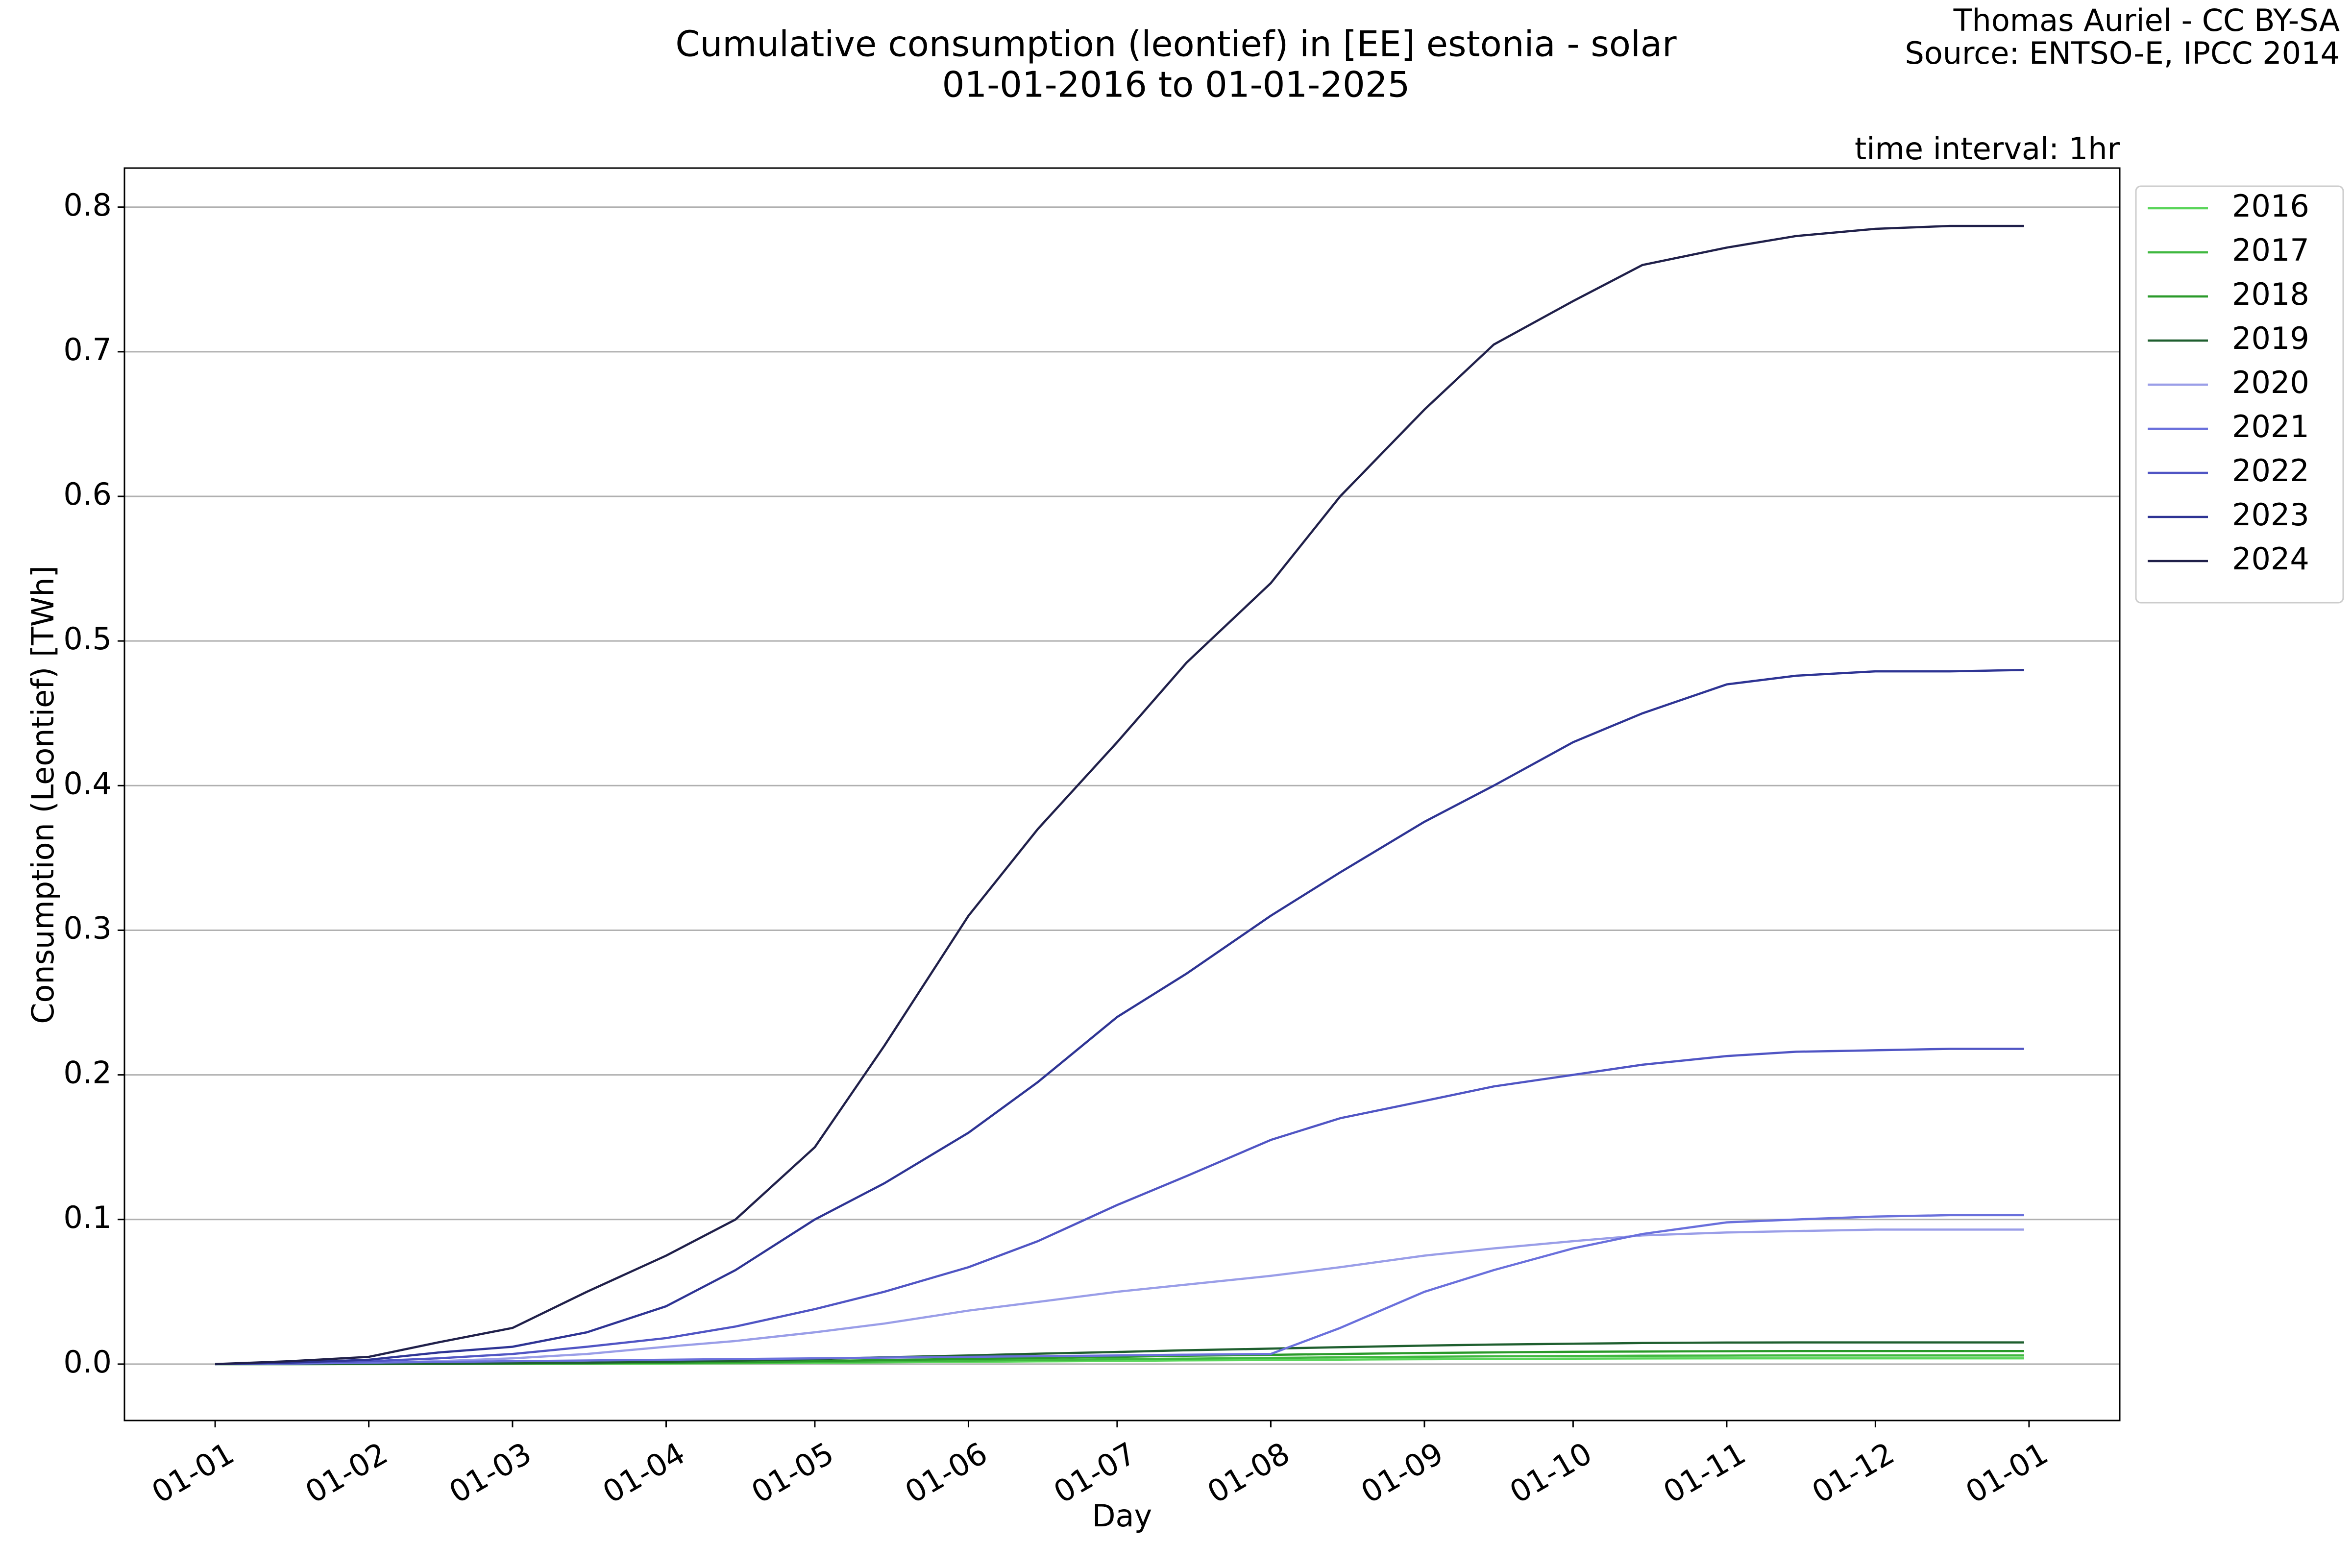 This screenshot has width=2352, height=1568. Describe the element at coordinates (87, 639) in the screenshot. I see `y-tick-label: 0.5` at that location.